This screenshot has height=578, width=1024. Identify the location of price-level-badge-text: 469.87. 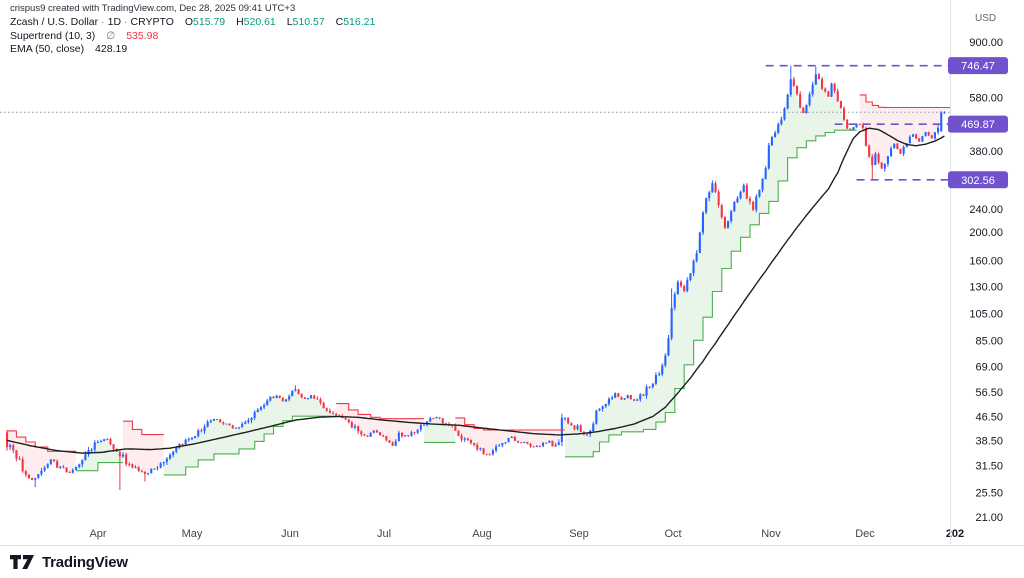
(978, 125).